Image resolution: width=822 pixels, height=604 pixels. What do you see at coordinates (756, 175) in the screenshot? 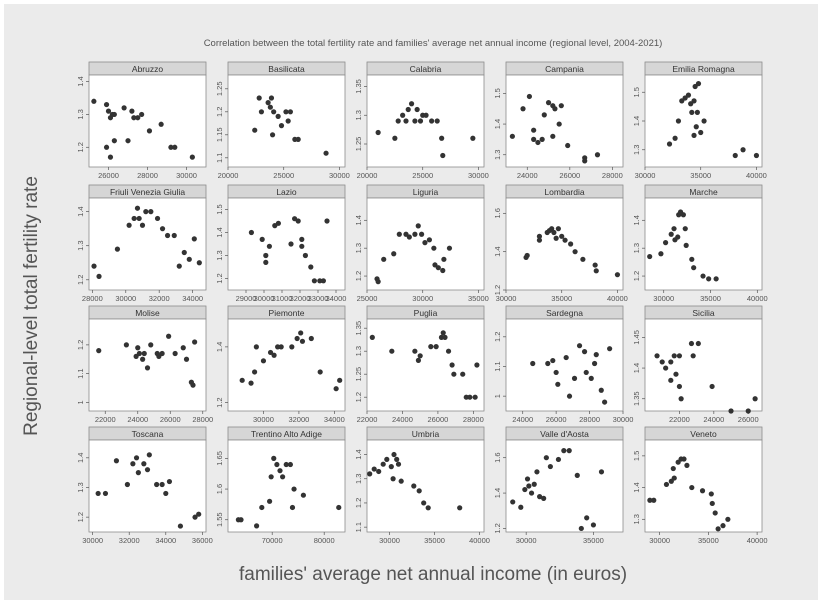
I see `x-tick-label: 40000` at bounding box center [756, 175].